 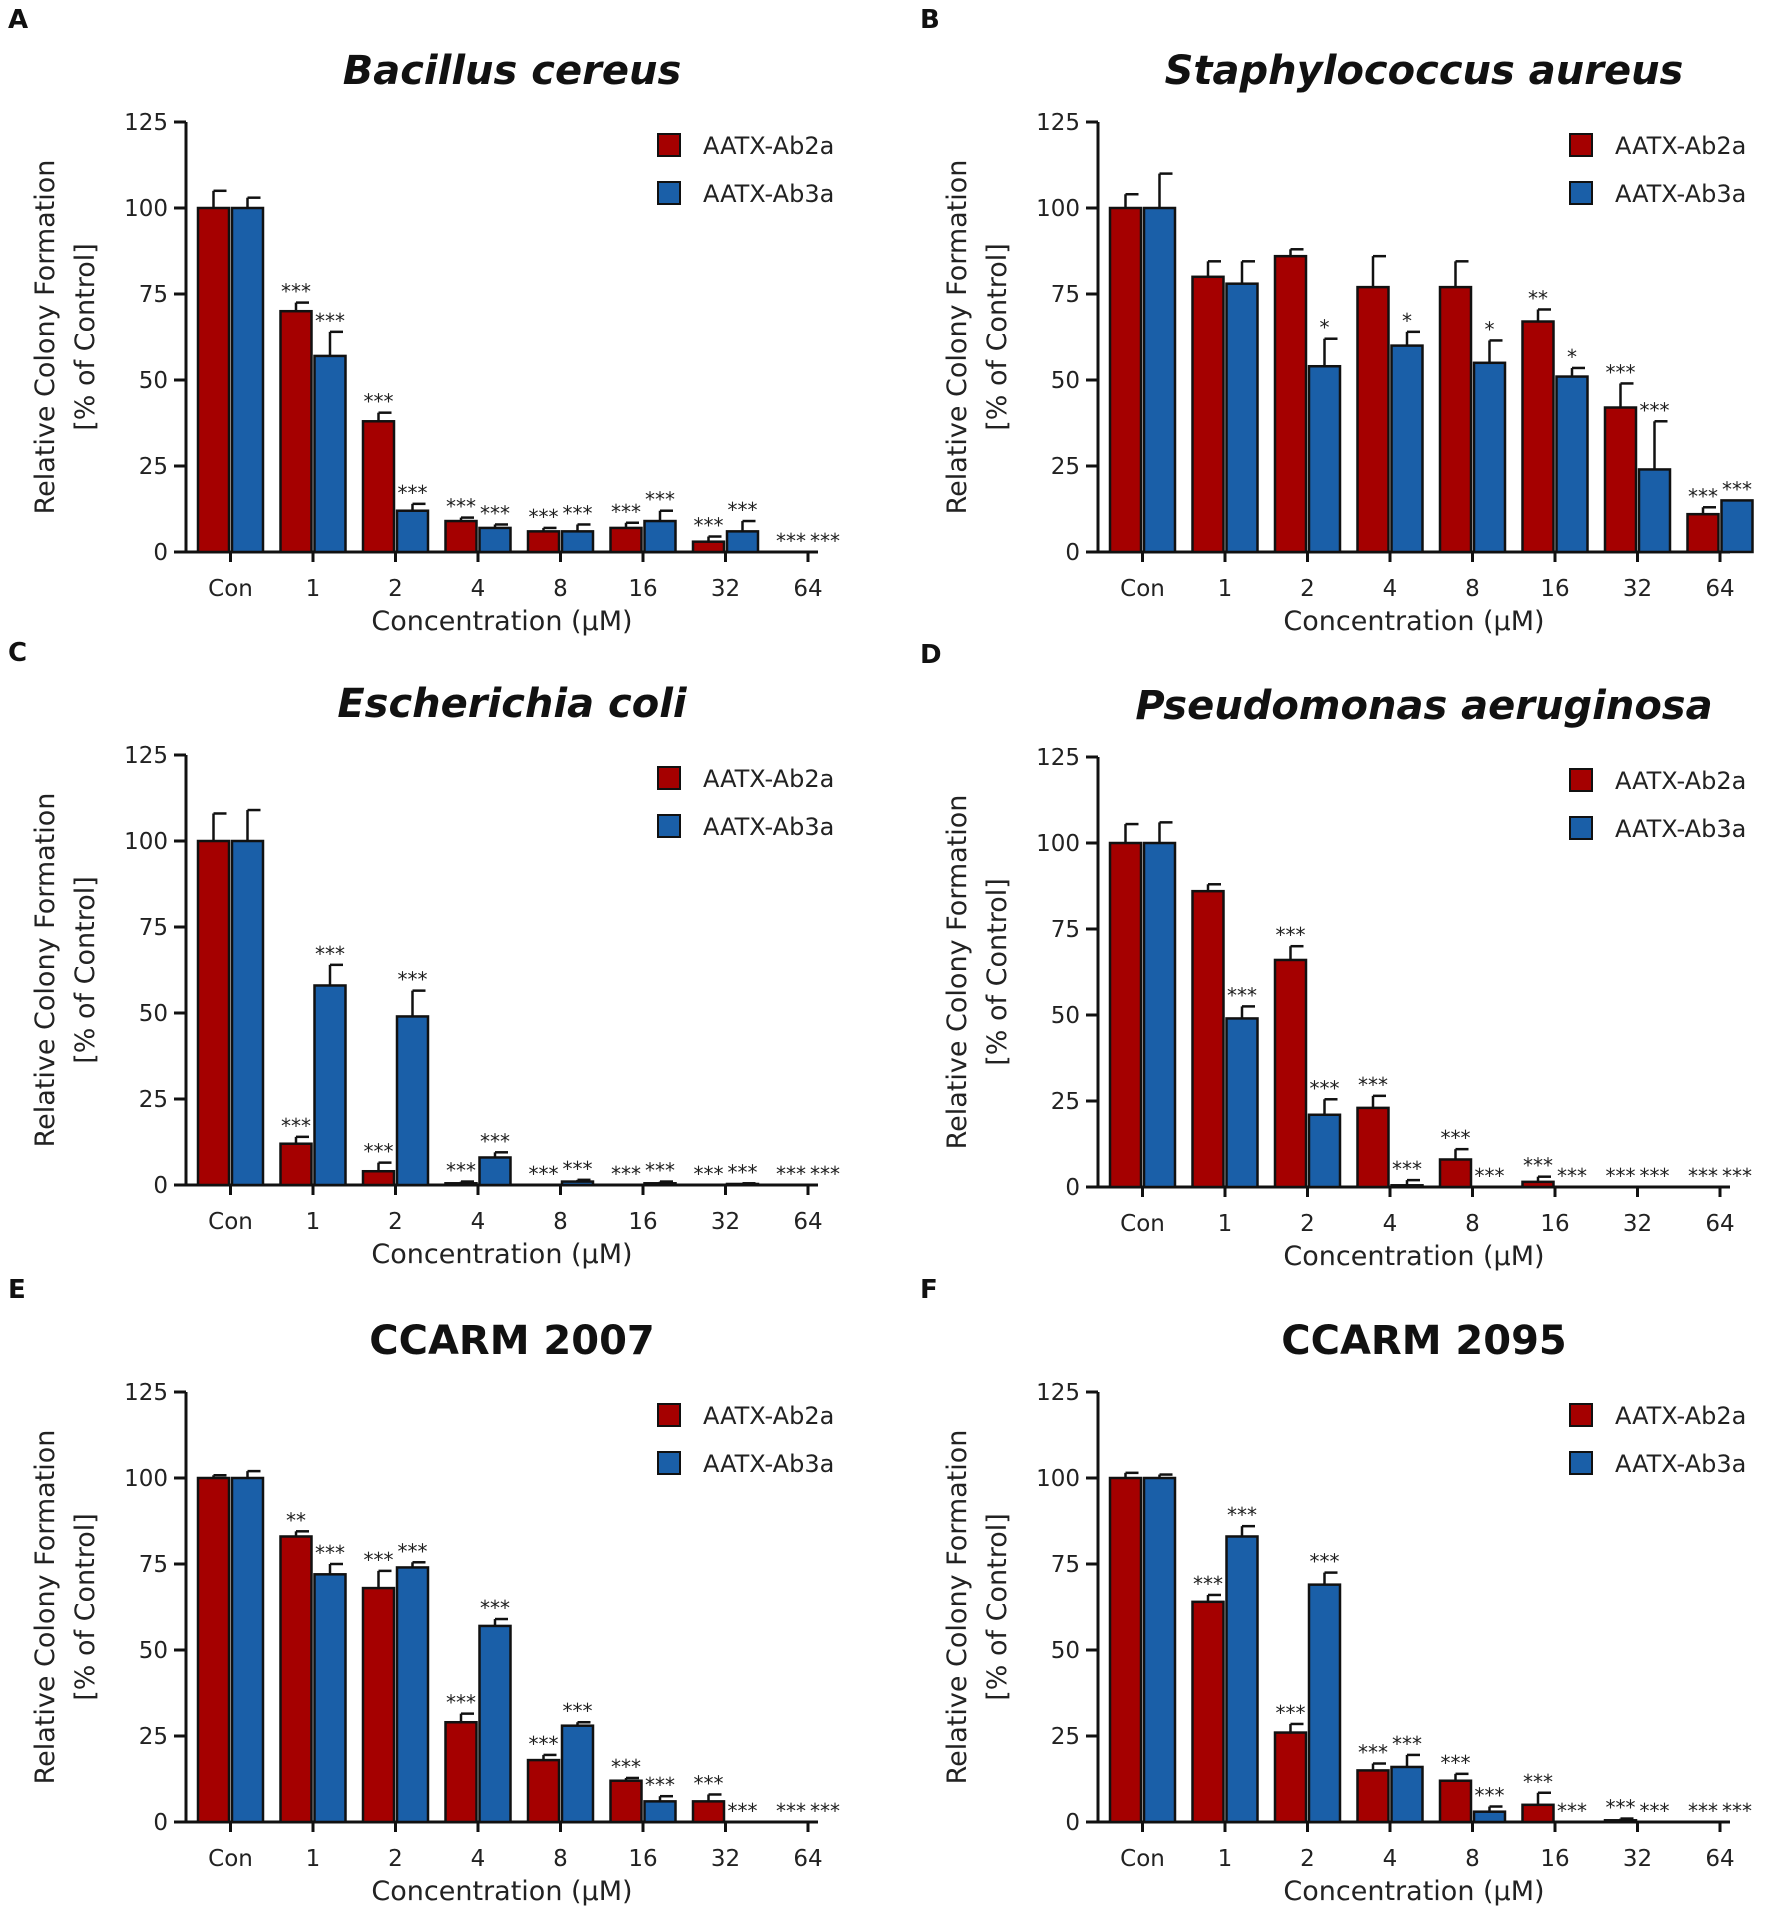 What do you see at coordinates (17, 653) in the screenshot?
I see `panel-letter: C` at bounding box center [17, 653].